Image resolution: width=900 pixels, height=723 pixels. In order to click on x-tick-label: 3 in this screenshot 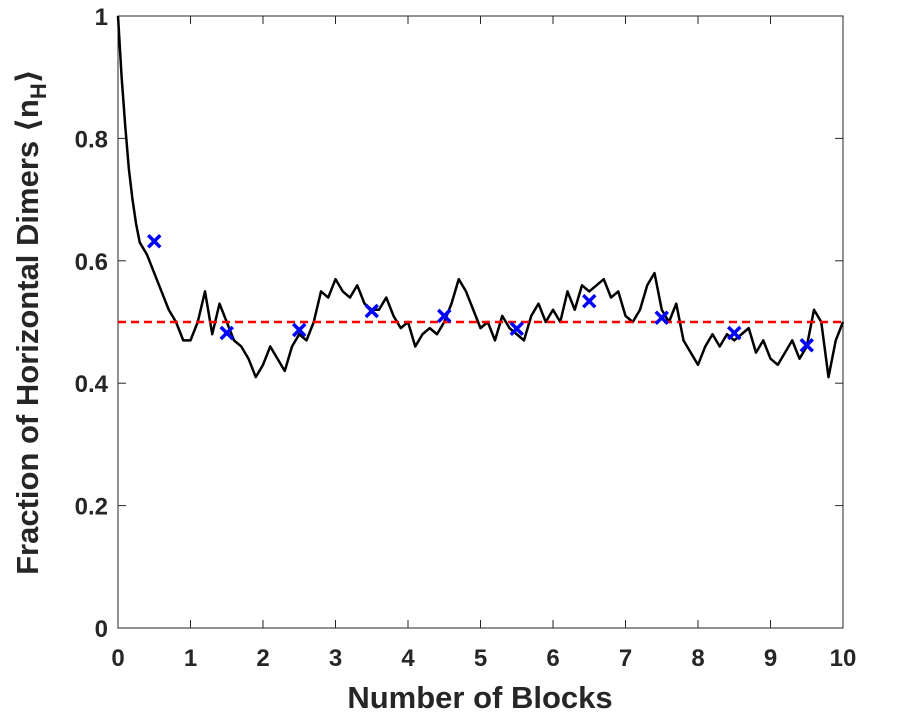, I will do `click(335, 658)`.